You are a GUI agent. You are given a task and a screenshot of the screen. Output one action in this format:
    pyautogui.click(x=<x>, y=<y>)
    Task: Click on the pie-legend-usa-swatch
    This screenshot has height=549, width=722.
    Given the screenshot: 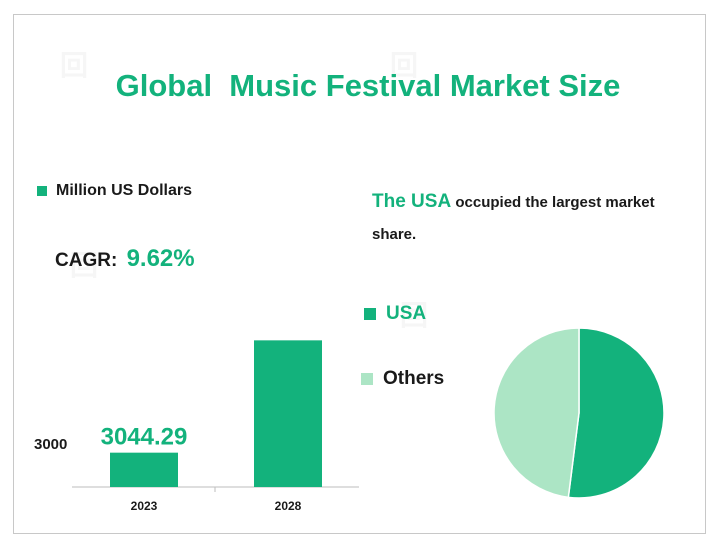 What is the action you would take?
    pyautogui.click(x=370, y=314)
    